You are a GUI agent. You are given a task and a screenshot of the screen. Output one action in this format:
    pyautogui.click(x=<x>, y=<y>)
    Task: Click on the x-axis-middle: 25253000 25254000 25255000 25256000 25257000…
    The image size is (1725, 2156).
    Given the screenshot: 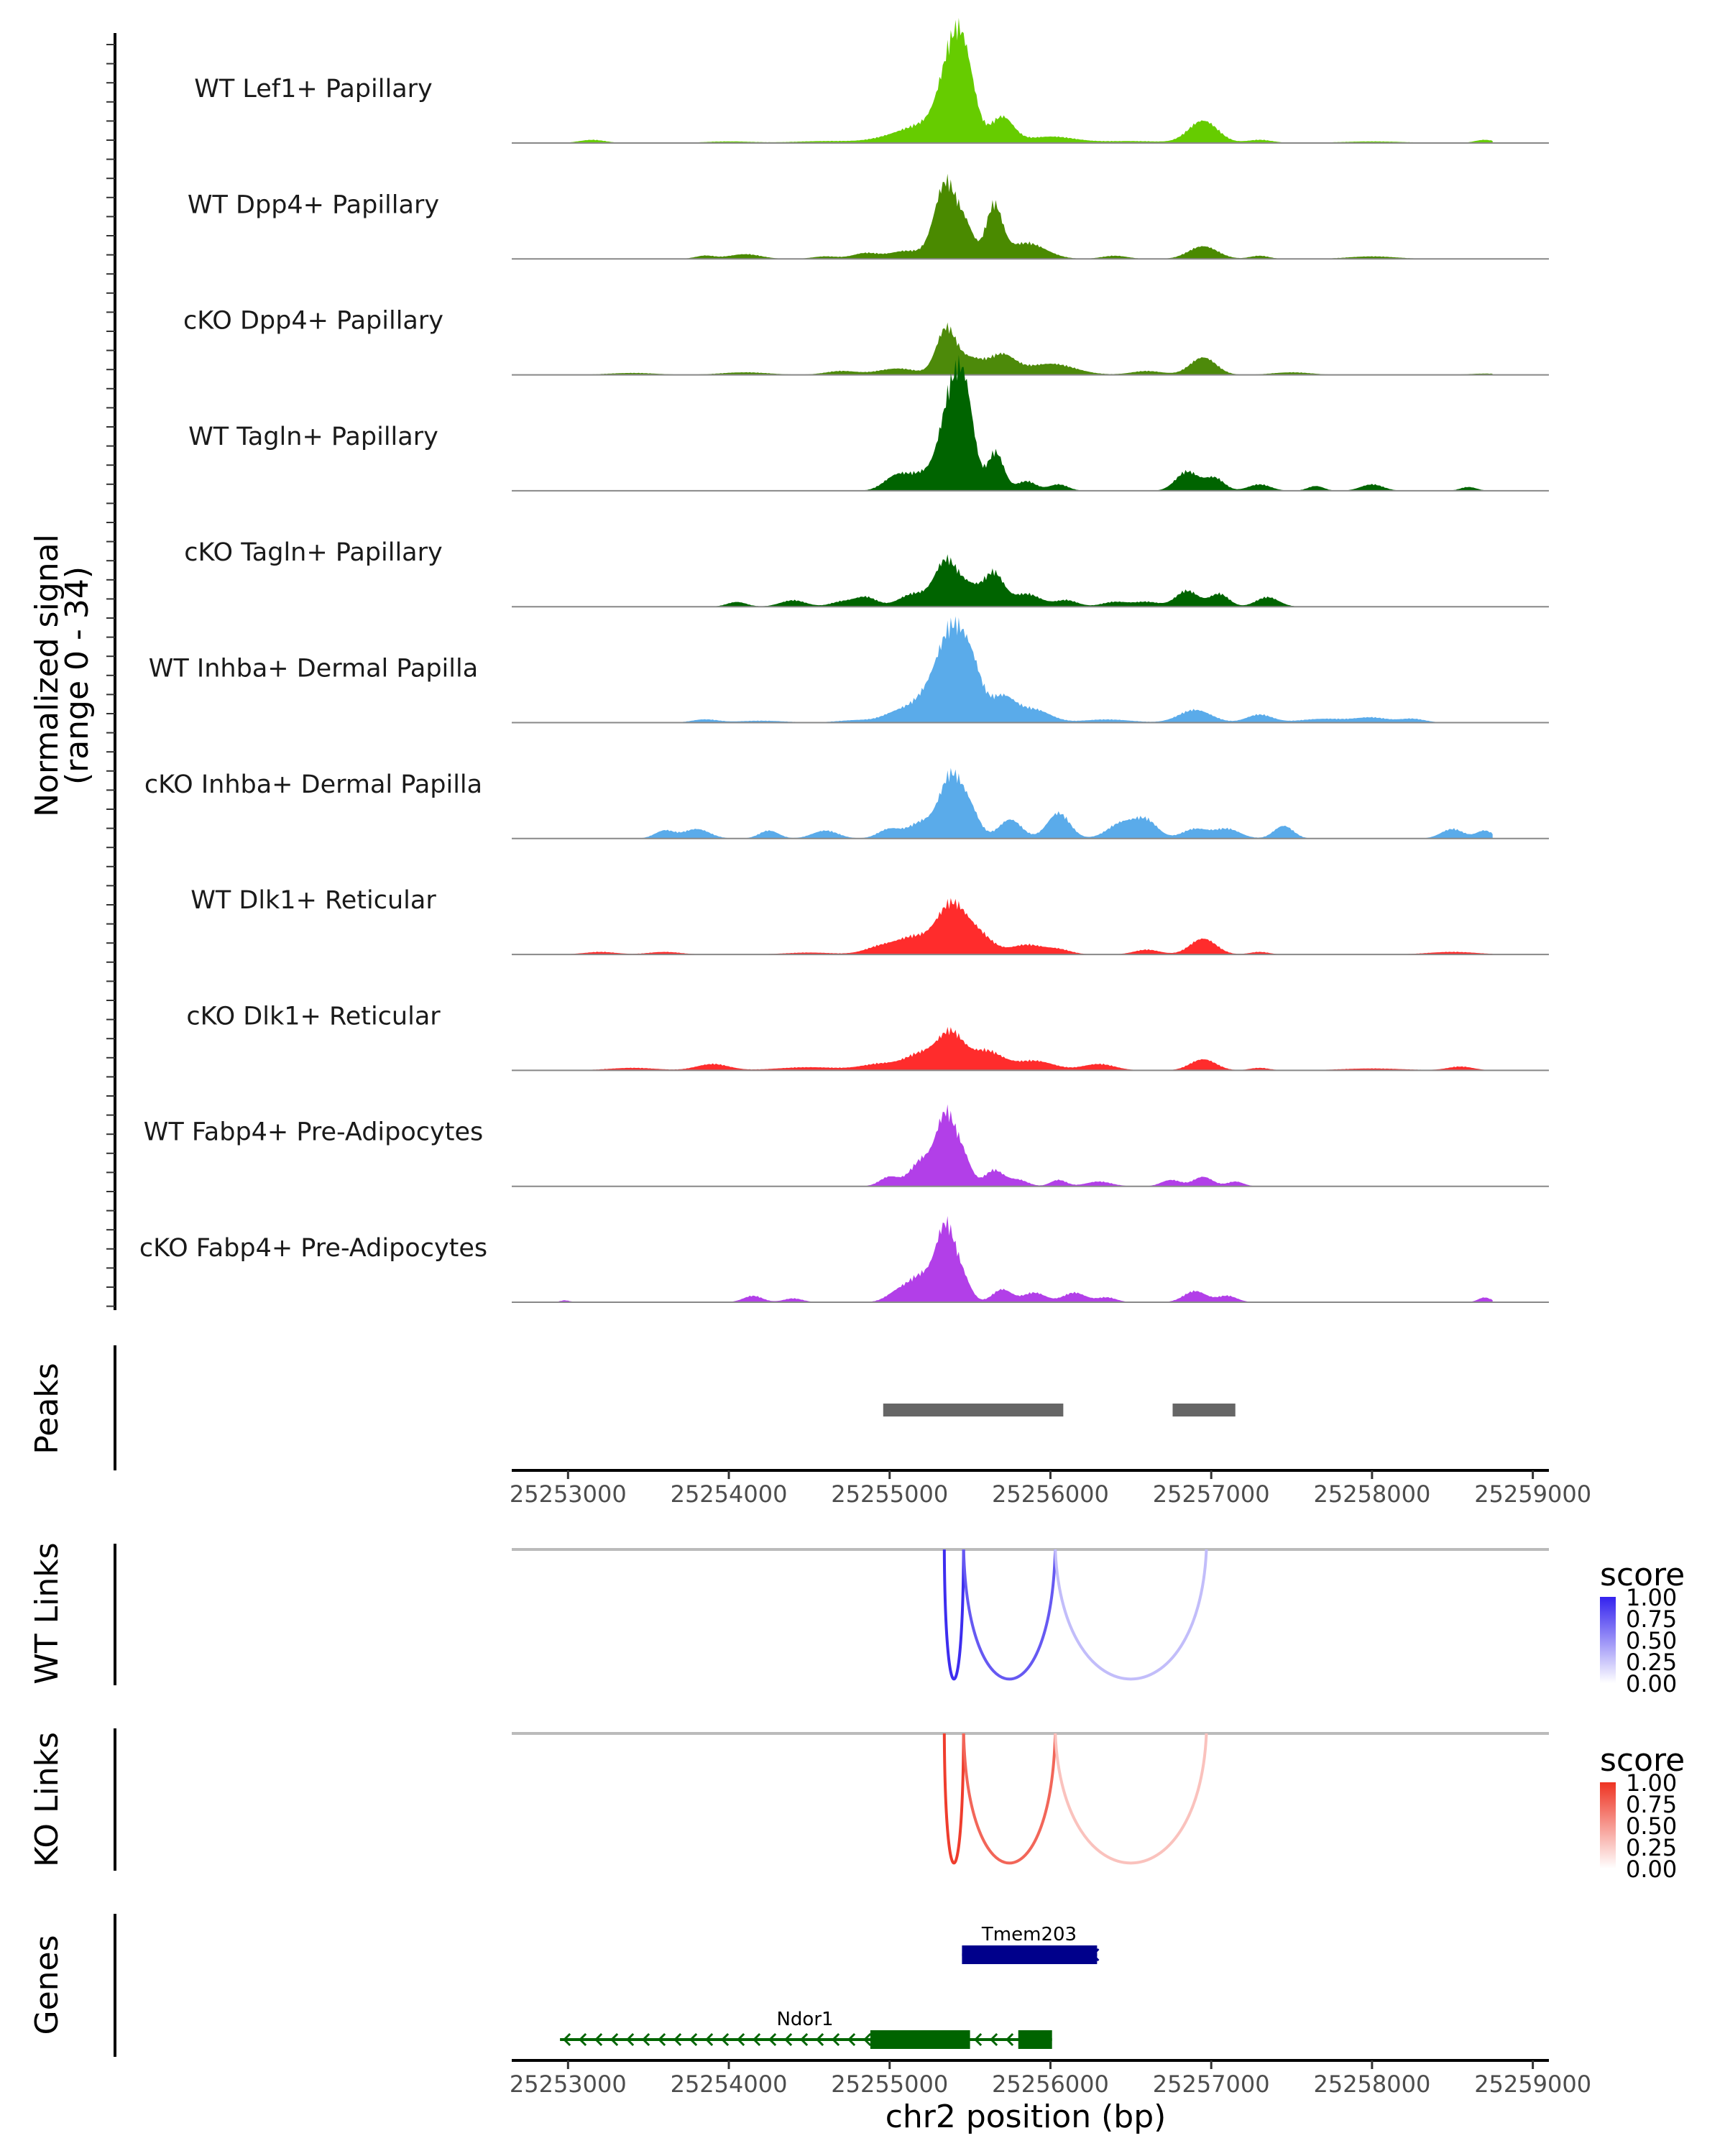 What is the action you would take?
    pyautogui.click(x=1050, y=1488)
    